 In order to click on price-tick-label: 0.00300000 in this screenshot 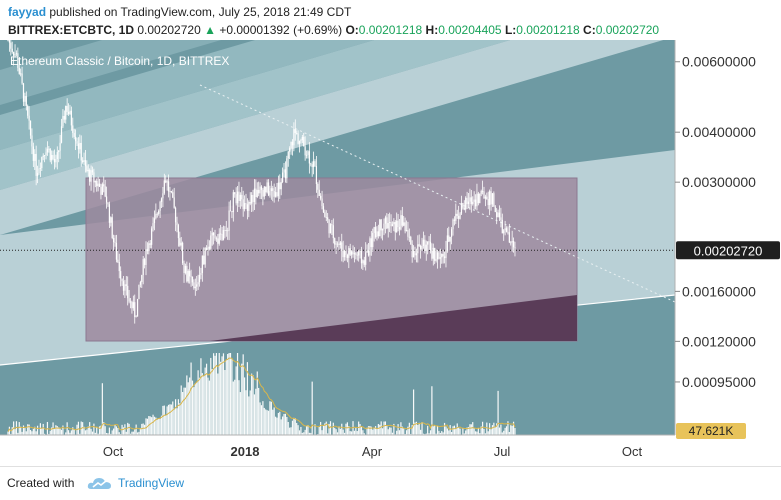, I will do `click(719, 182)`.